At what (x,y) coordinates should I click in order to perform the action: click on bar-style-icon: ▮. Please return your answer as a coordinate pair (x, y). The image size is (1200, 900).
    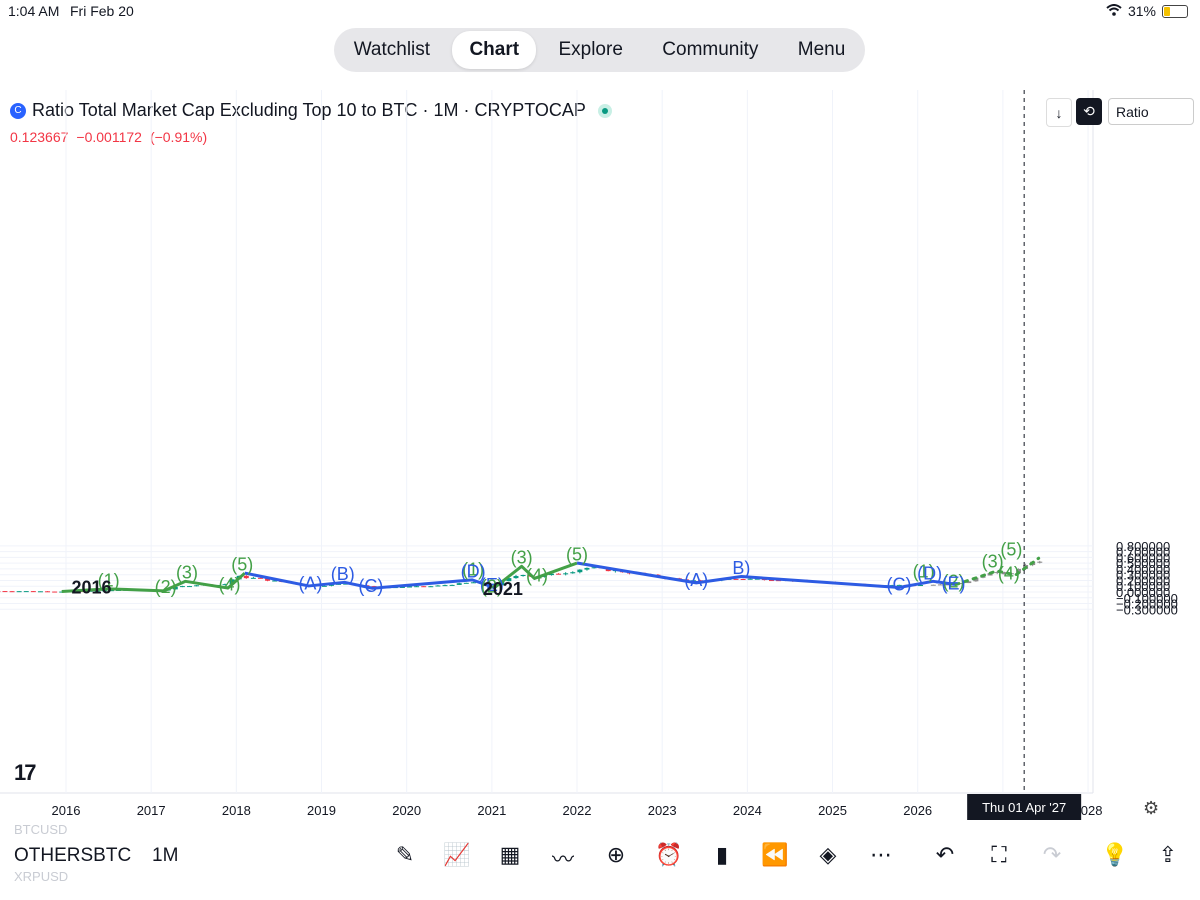
    Looking at the image, I should click on (722, 854).